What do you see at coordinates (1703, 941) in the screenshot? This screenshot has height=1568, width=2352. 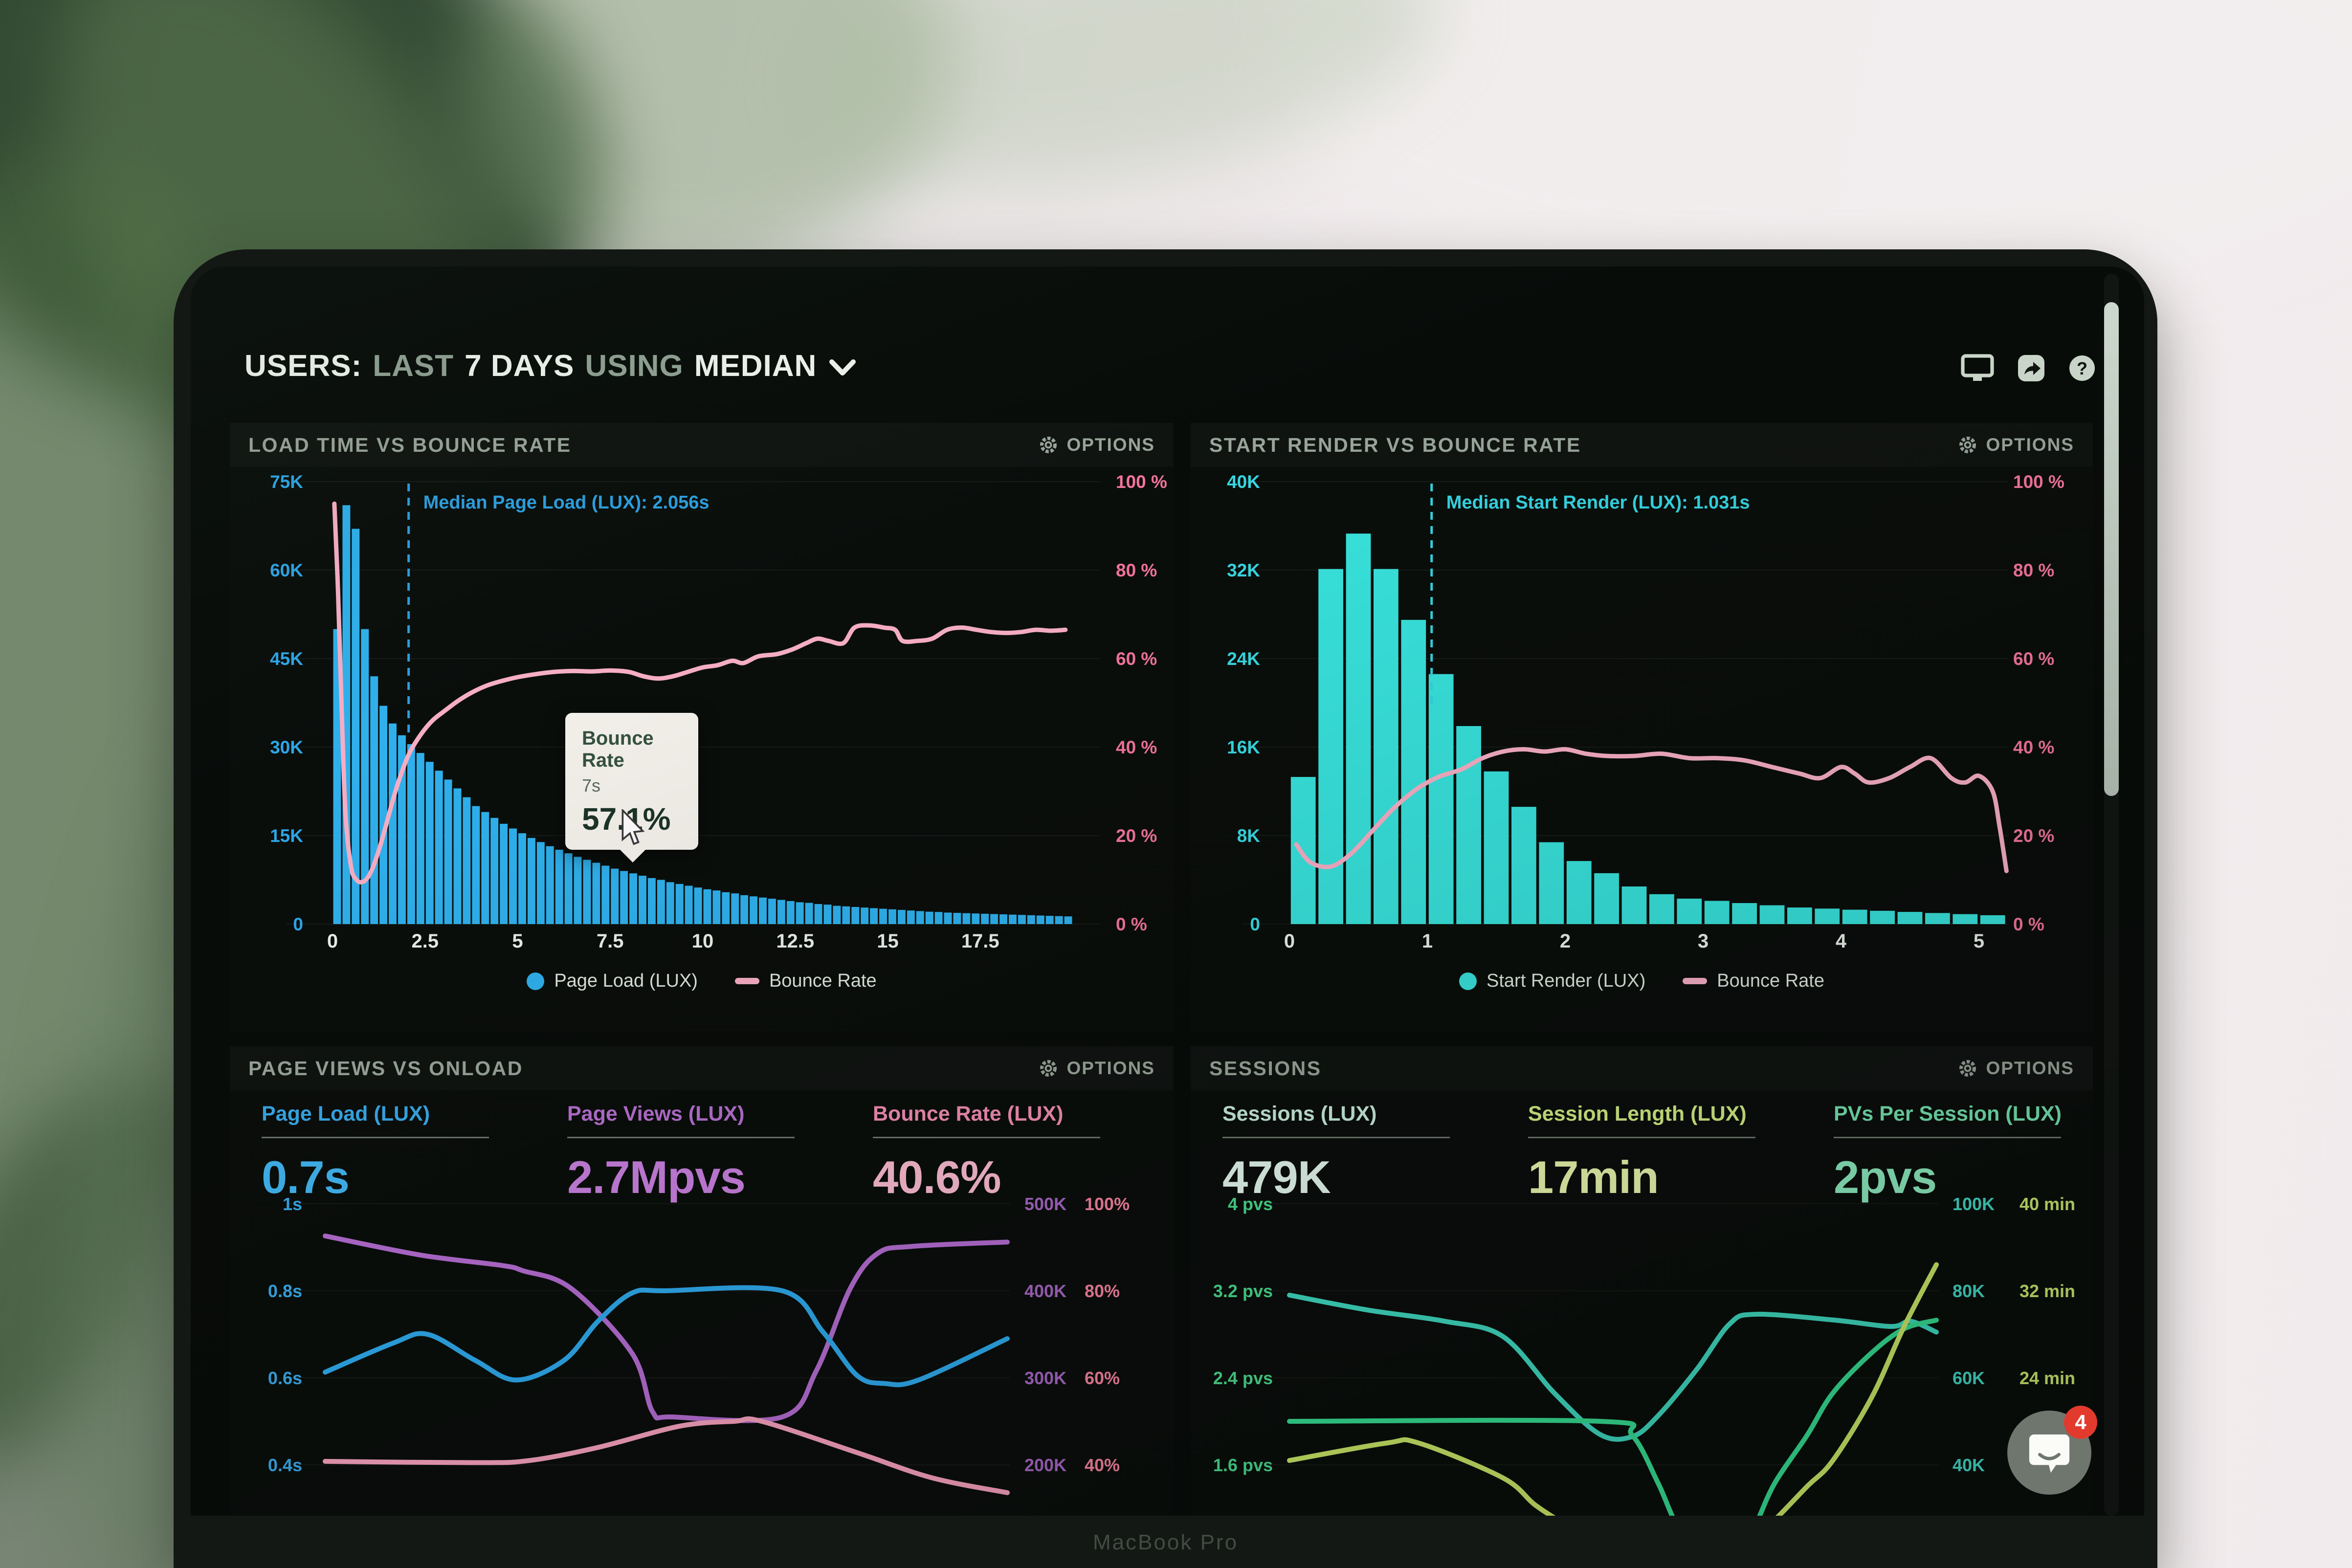 I see `svg-text: 3` at bounding box center [1703, 941].